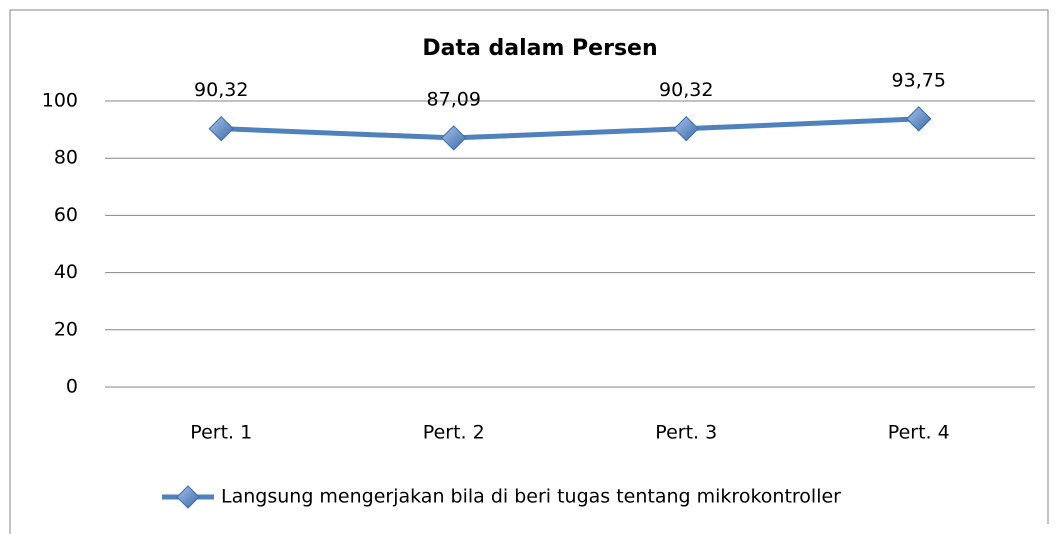 This screenshot has height=534, width=1060. Describe the element at coordinates (686, 433) in the screenshot. I see `x-tick-label: Pert. 3` at that location.